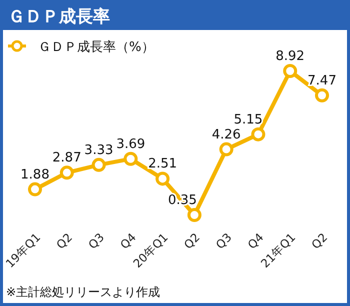 Image resolution: width=350 pixels, height=306 pixels. I want to click on x-tick-label: 19年Q1, so click(23, 250).